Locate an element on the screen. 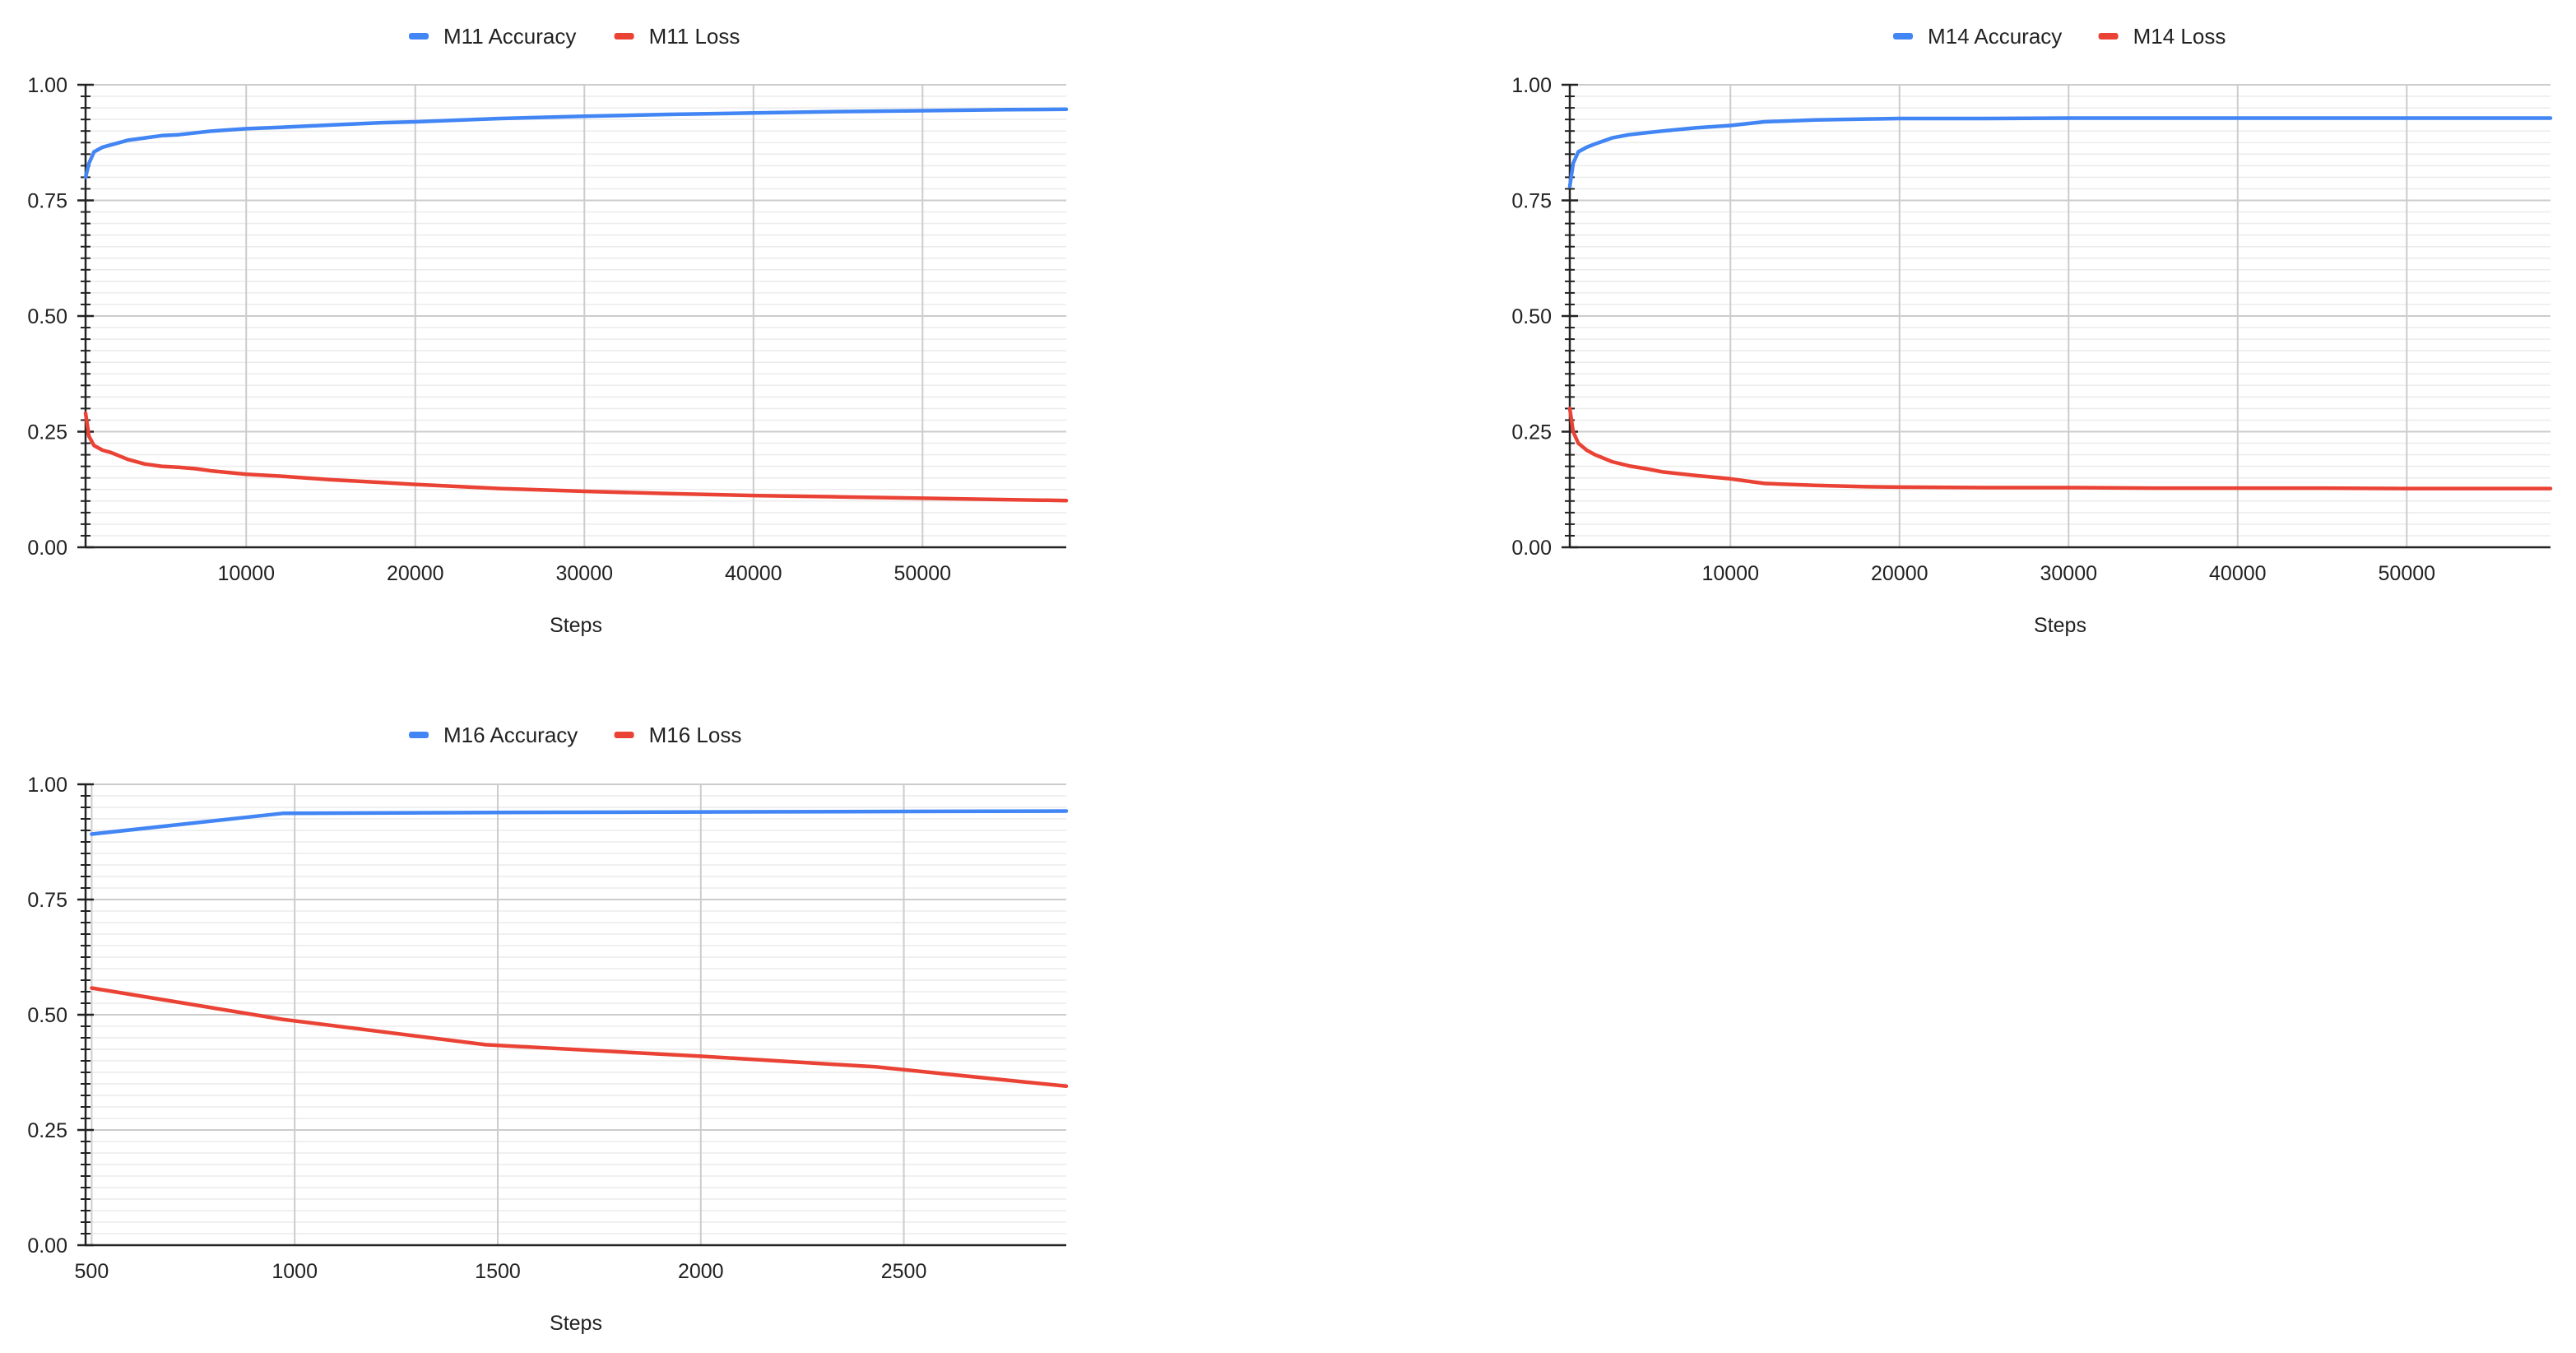  x-tick-label: 1500 is located at coordinates (498, 1271).